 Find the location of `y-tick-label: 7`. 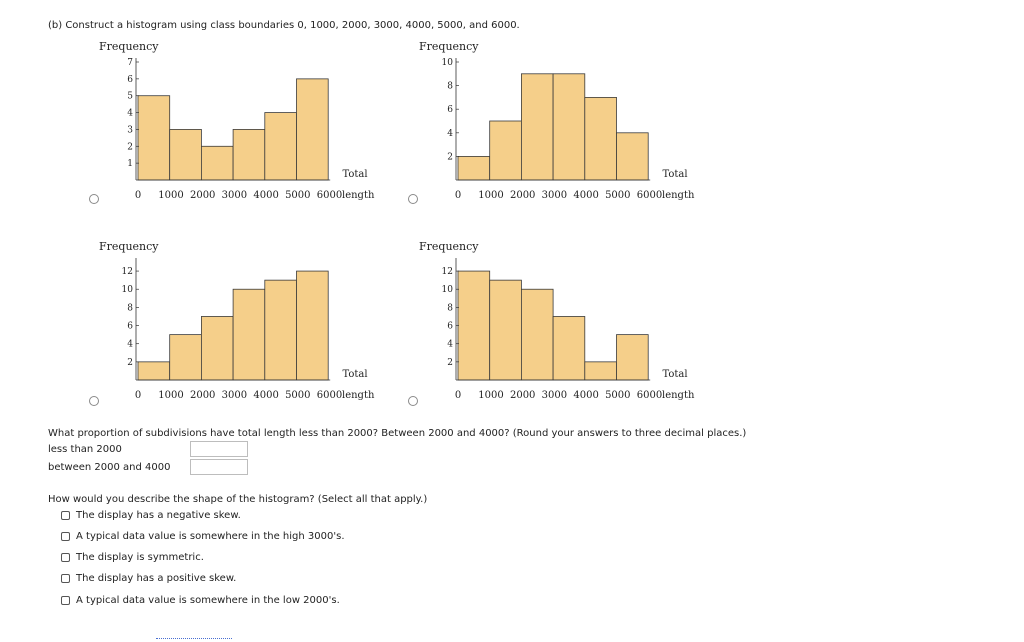

y-tick-label: 7 is located at coordinates (130, 63).